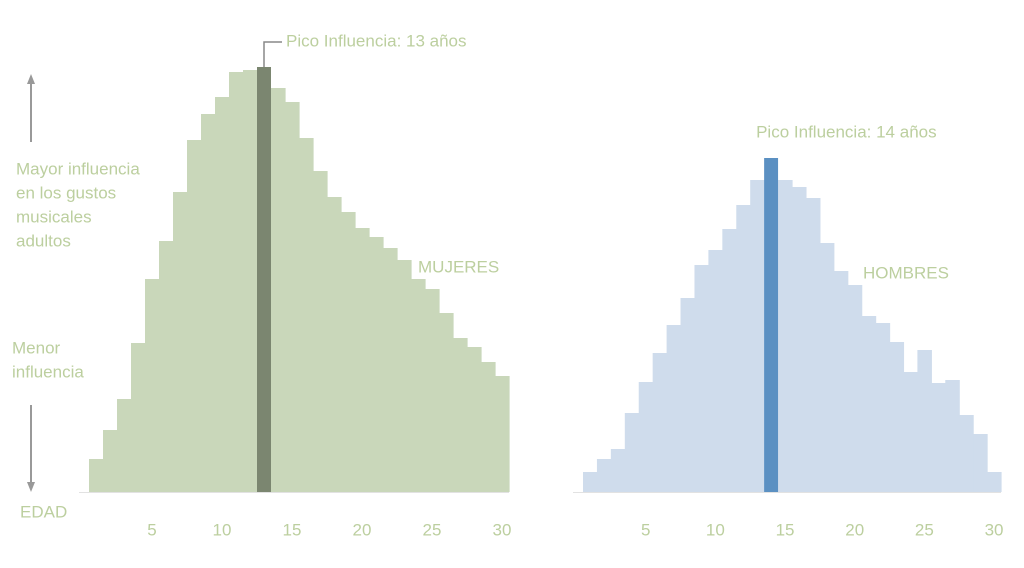 This screenshot has height=568, width=1024. What do you see at coordinates (376, 40) in the screenshot?
I see `annotation: Pico Influencia: 13 años` at bounding box center [376, 40].